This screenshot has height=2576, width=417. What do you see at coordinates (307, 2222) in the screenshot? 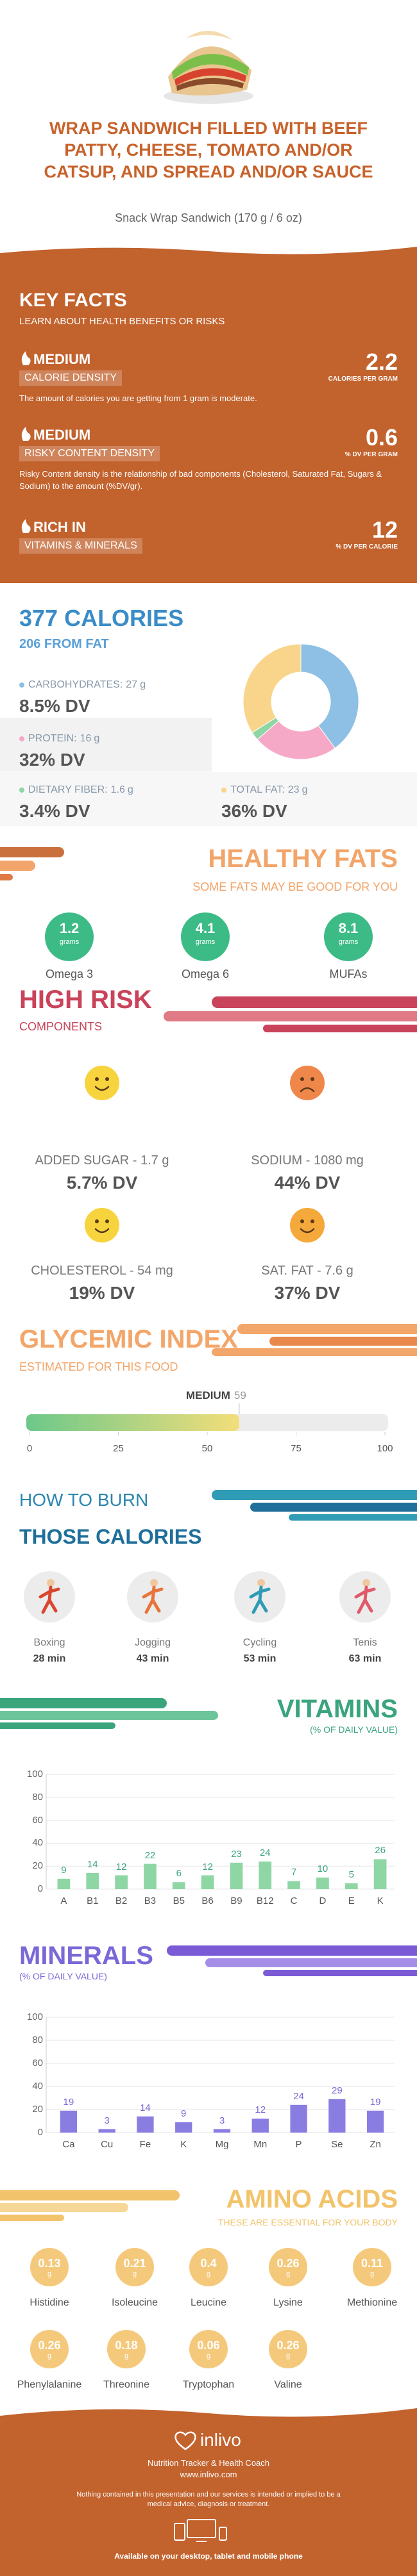
I see `section-subtitle: THESE ARE ESSENTIAL FOR YOUR BODY` at bounding box center [307, 2222].